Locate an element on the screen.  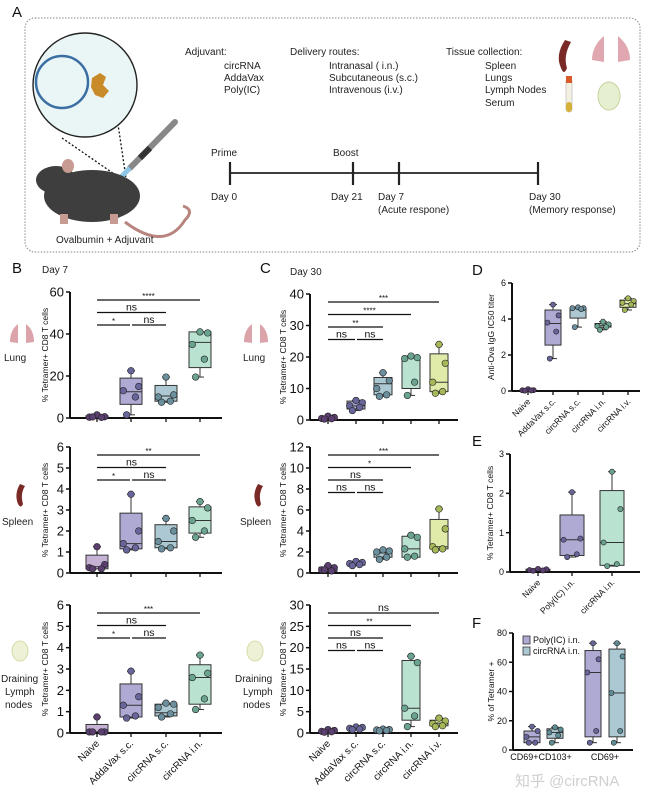
significance-label: ** is located at coordinates (148, 451).